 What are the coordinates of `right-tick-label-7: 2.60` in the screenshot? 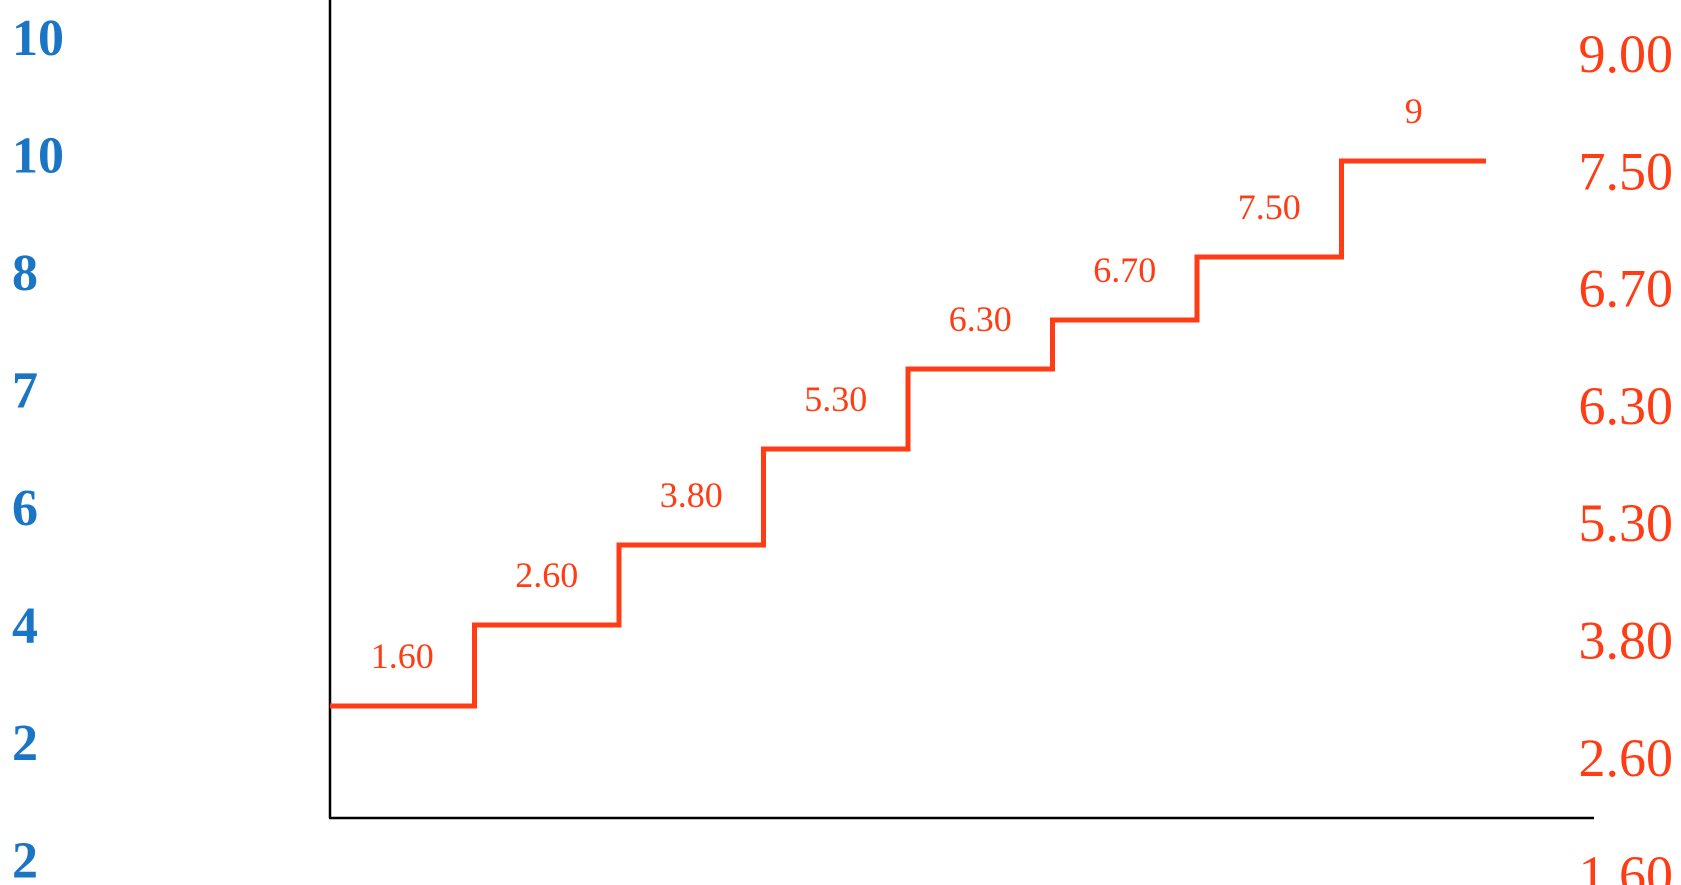 It's located at (1626, 758).